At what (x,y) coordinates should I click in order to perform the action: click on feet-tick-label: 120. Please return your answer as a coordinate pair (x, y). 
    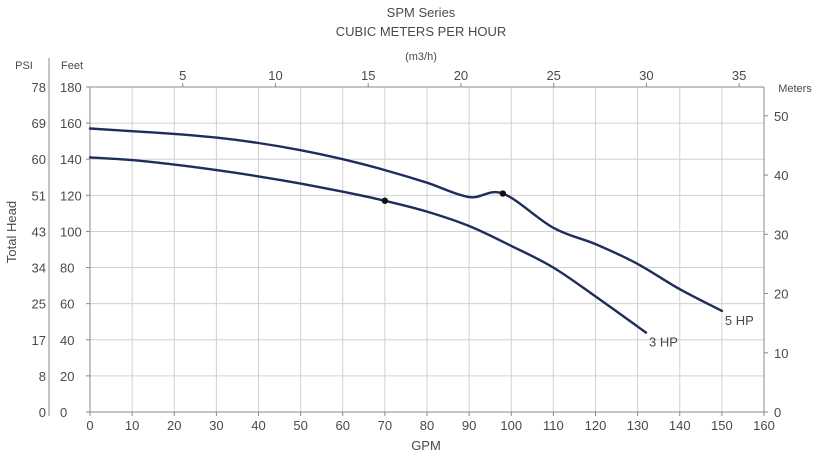
    Looking at the image, I should click on (71, 195).